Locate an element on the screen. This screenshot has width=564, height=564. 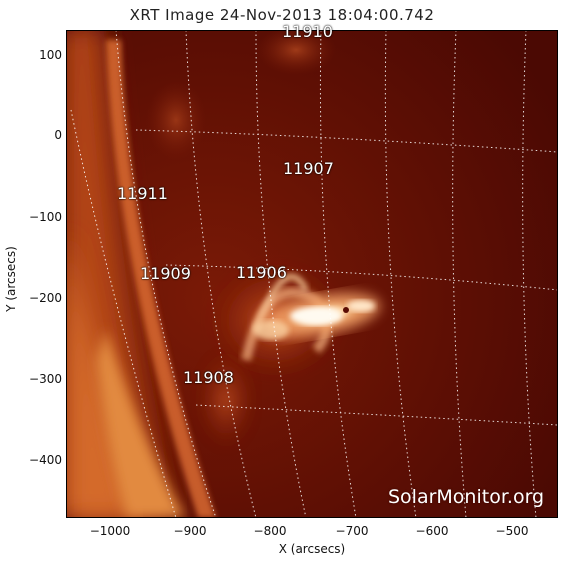
y-tick-label: 0 is located at coordinates (58, 135).